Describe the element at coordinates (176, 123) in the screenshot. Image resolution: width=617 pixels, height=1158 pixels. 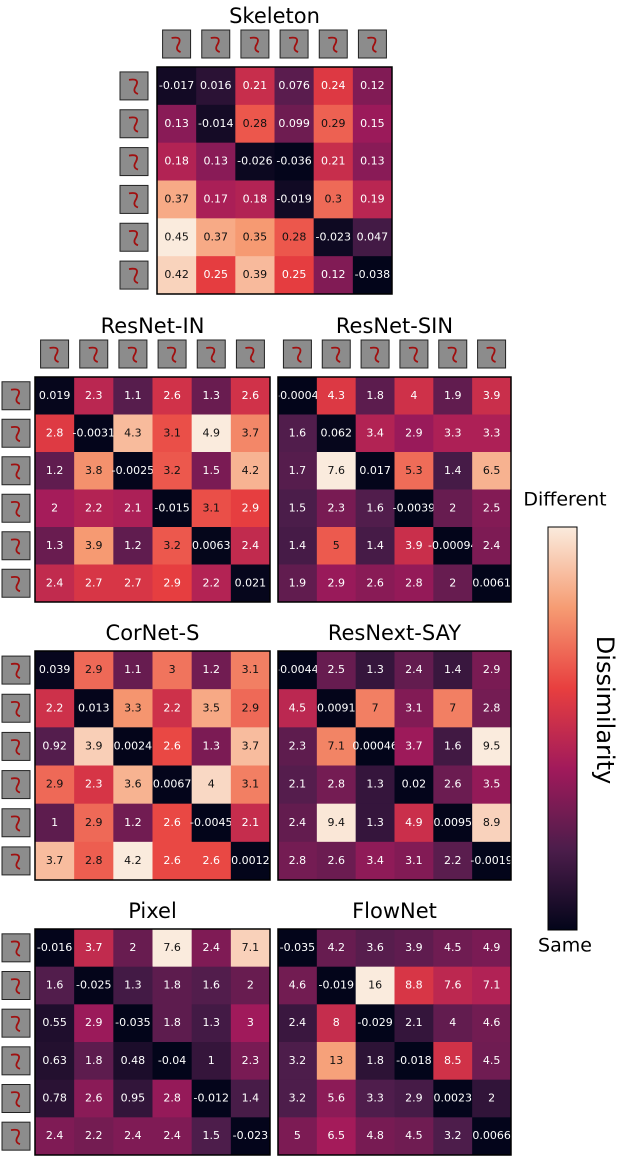
I see `cell-label: 0.13` at that location.